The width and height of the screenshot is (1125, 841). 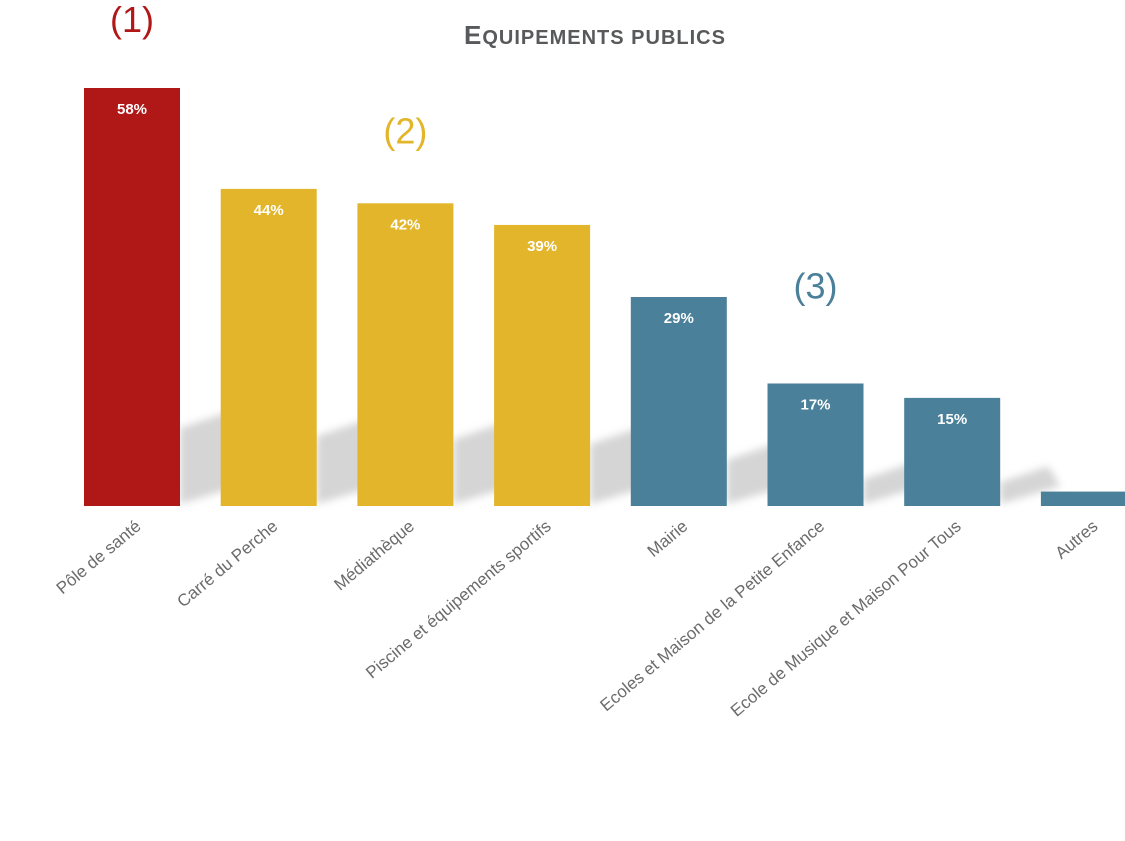 What do you see at coordinates (228, 564) in the screenshot?
I see `category-label: Carré du Perche` at bounding box center [228, 564].